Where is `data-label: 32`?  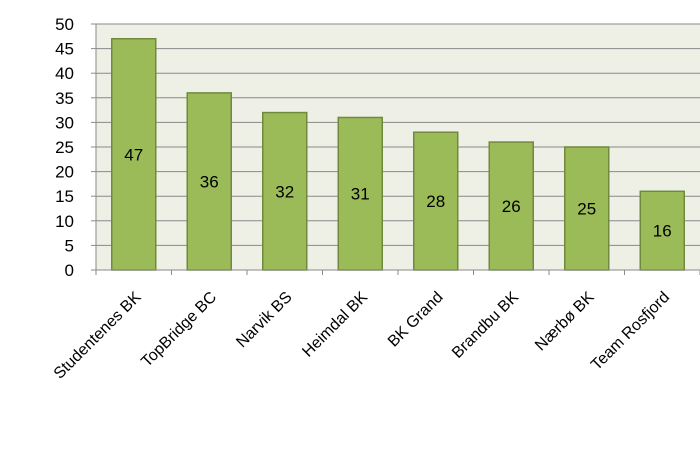
data-label: 32 is located at coordinates (284, 191).